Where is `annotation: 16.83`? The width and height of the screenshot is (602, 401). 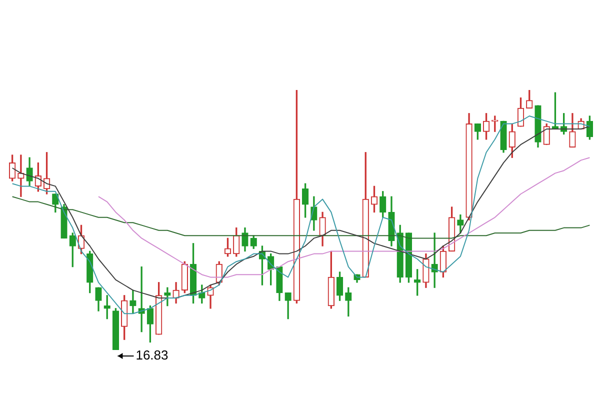
annotation: 16.83 is located at coordinates (152, 355).